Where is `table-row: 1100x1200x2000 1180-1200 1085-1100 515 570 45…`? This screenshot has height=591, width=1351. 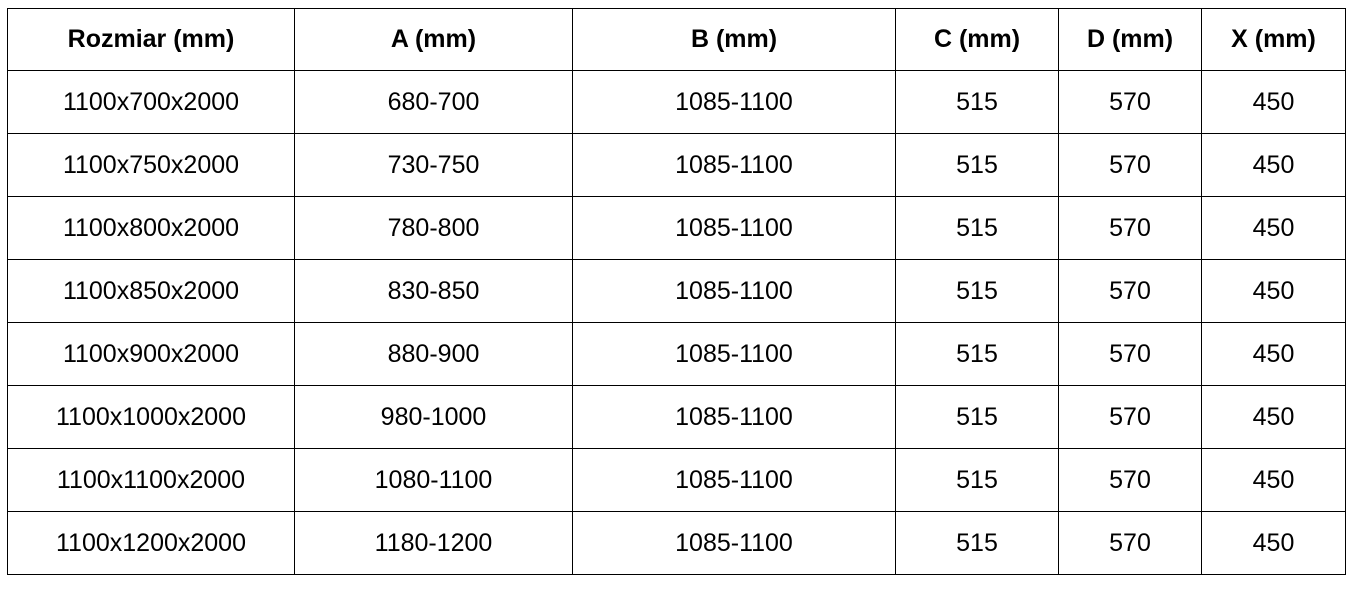
table-row: 1100x1200x2000 1180-1200 1085-1100 515 570 45… is located at coordinates (676, 543).